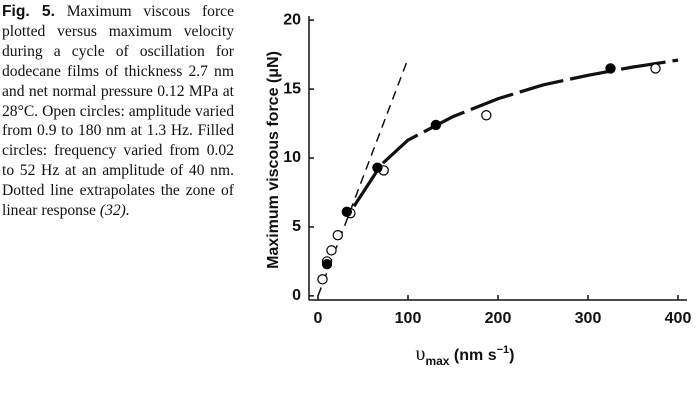 The width and height of the screenshot is (697, 412). Describe the element at coordinates (292, 88) in the screenshot. I see `y-tick-label: 15` at that location.